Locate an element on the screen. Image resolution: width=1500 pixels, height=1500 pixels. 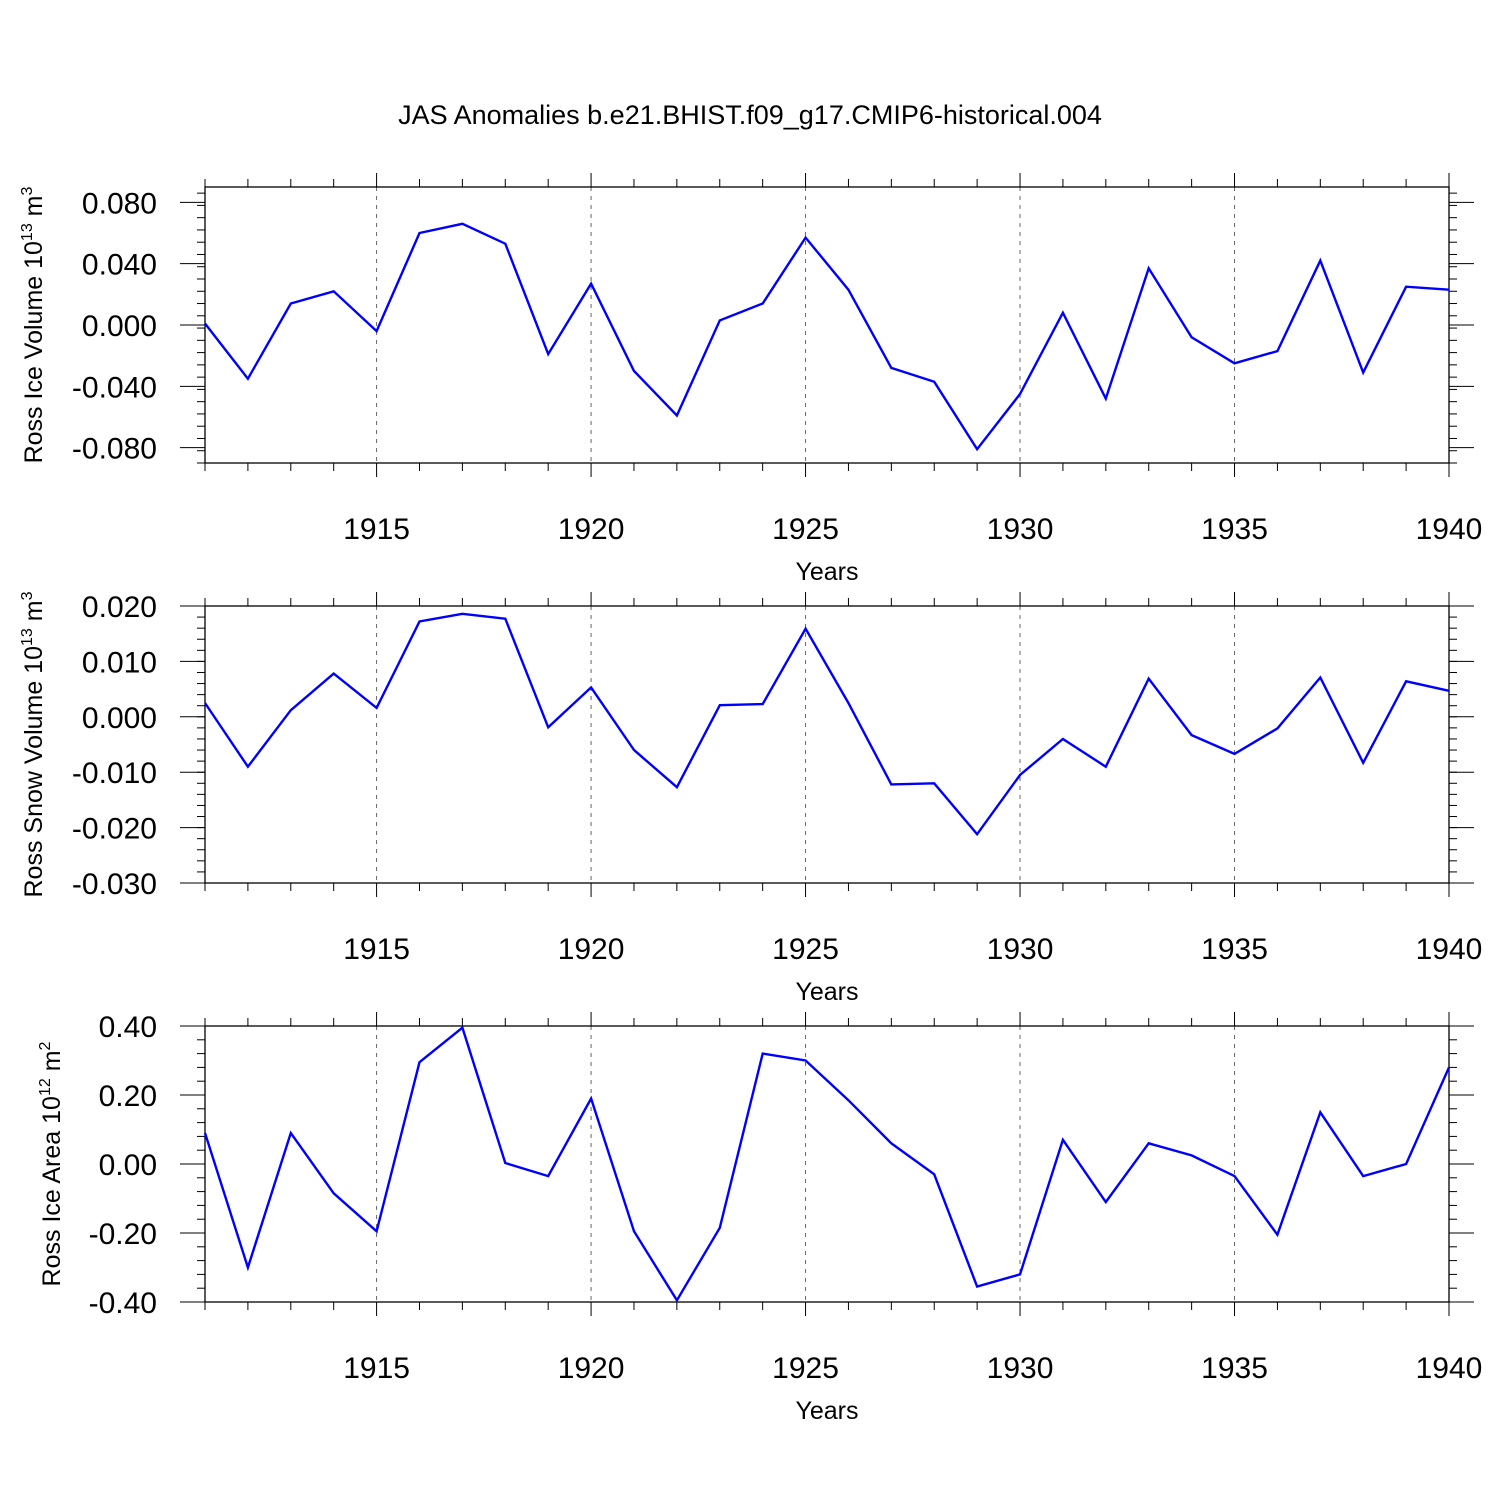
y-tick-label: 0.080 is located at coordinates (119, 203).